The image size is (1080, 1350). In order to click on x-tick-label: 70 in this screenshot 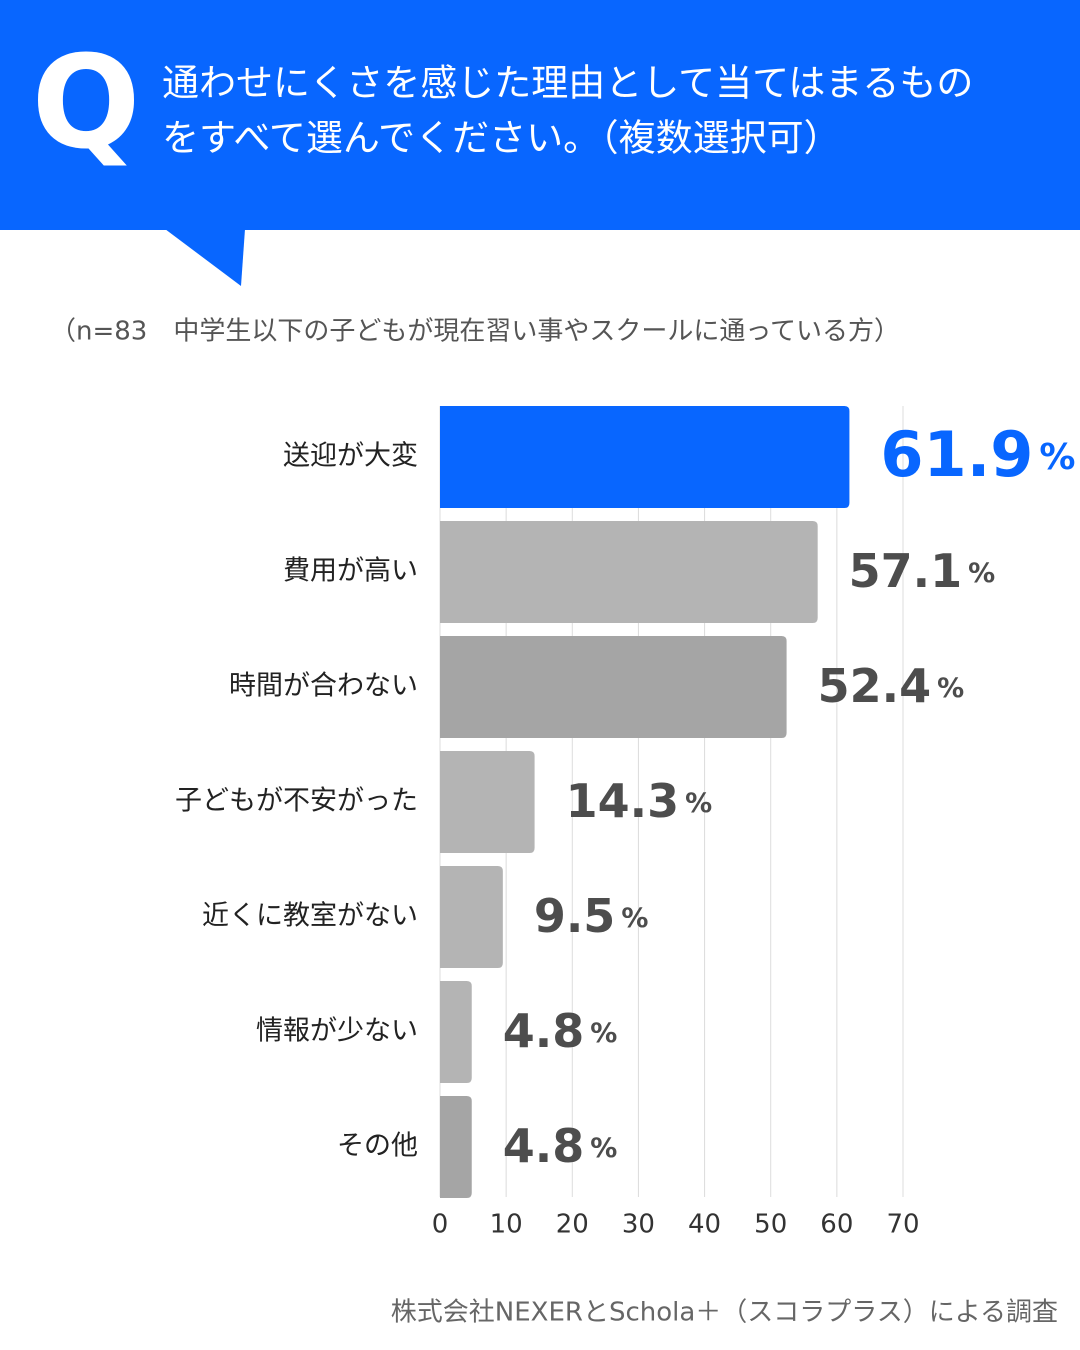, I will do `click(902, 1225)`.